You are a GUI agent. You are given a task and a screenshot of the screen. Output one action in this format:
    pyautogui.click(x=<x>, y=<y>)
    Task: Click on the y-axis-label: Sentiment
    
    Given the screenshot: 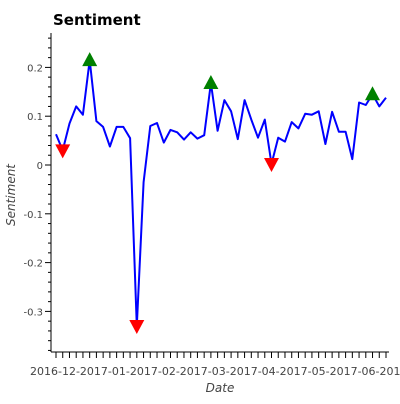 What is the action you would take?
    pyautogui.click(x=11, y=194)
    